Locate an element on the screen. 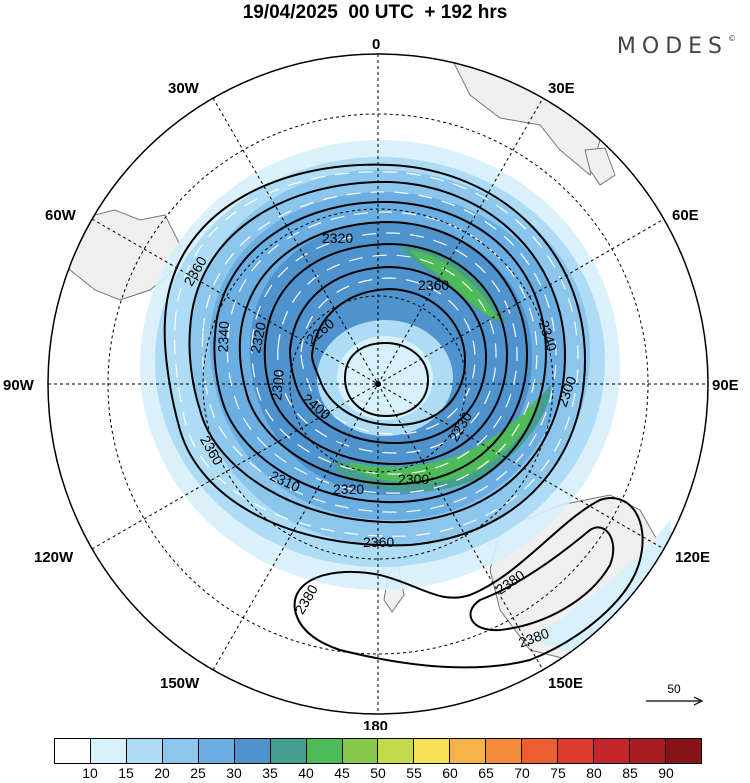 The image size is (750, 783). lon-label-30w: 30W is located at coordinates (184, 88).